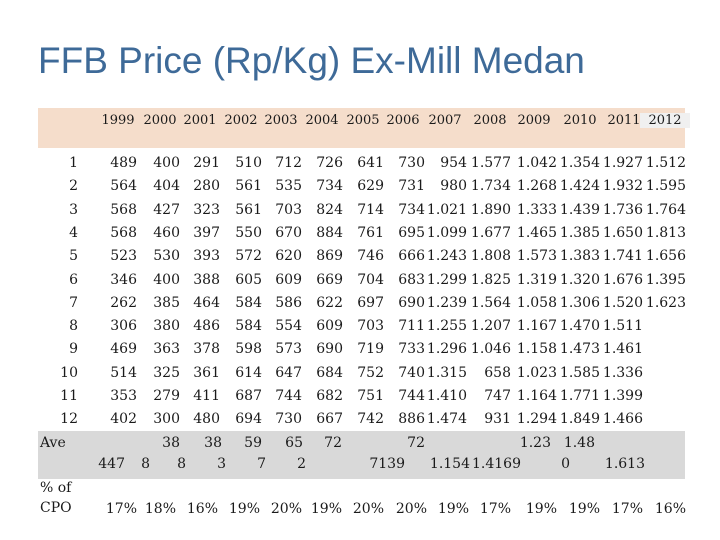  What do you see at coordinates (329, 256) in the screenshot?
I see `table-cell: 869` at bounding box center [329, 256].